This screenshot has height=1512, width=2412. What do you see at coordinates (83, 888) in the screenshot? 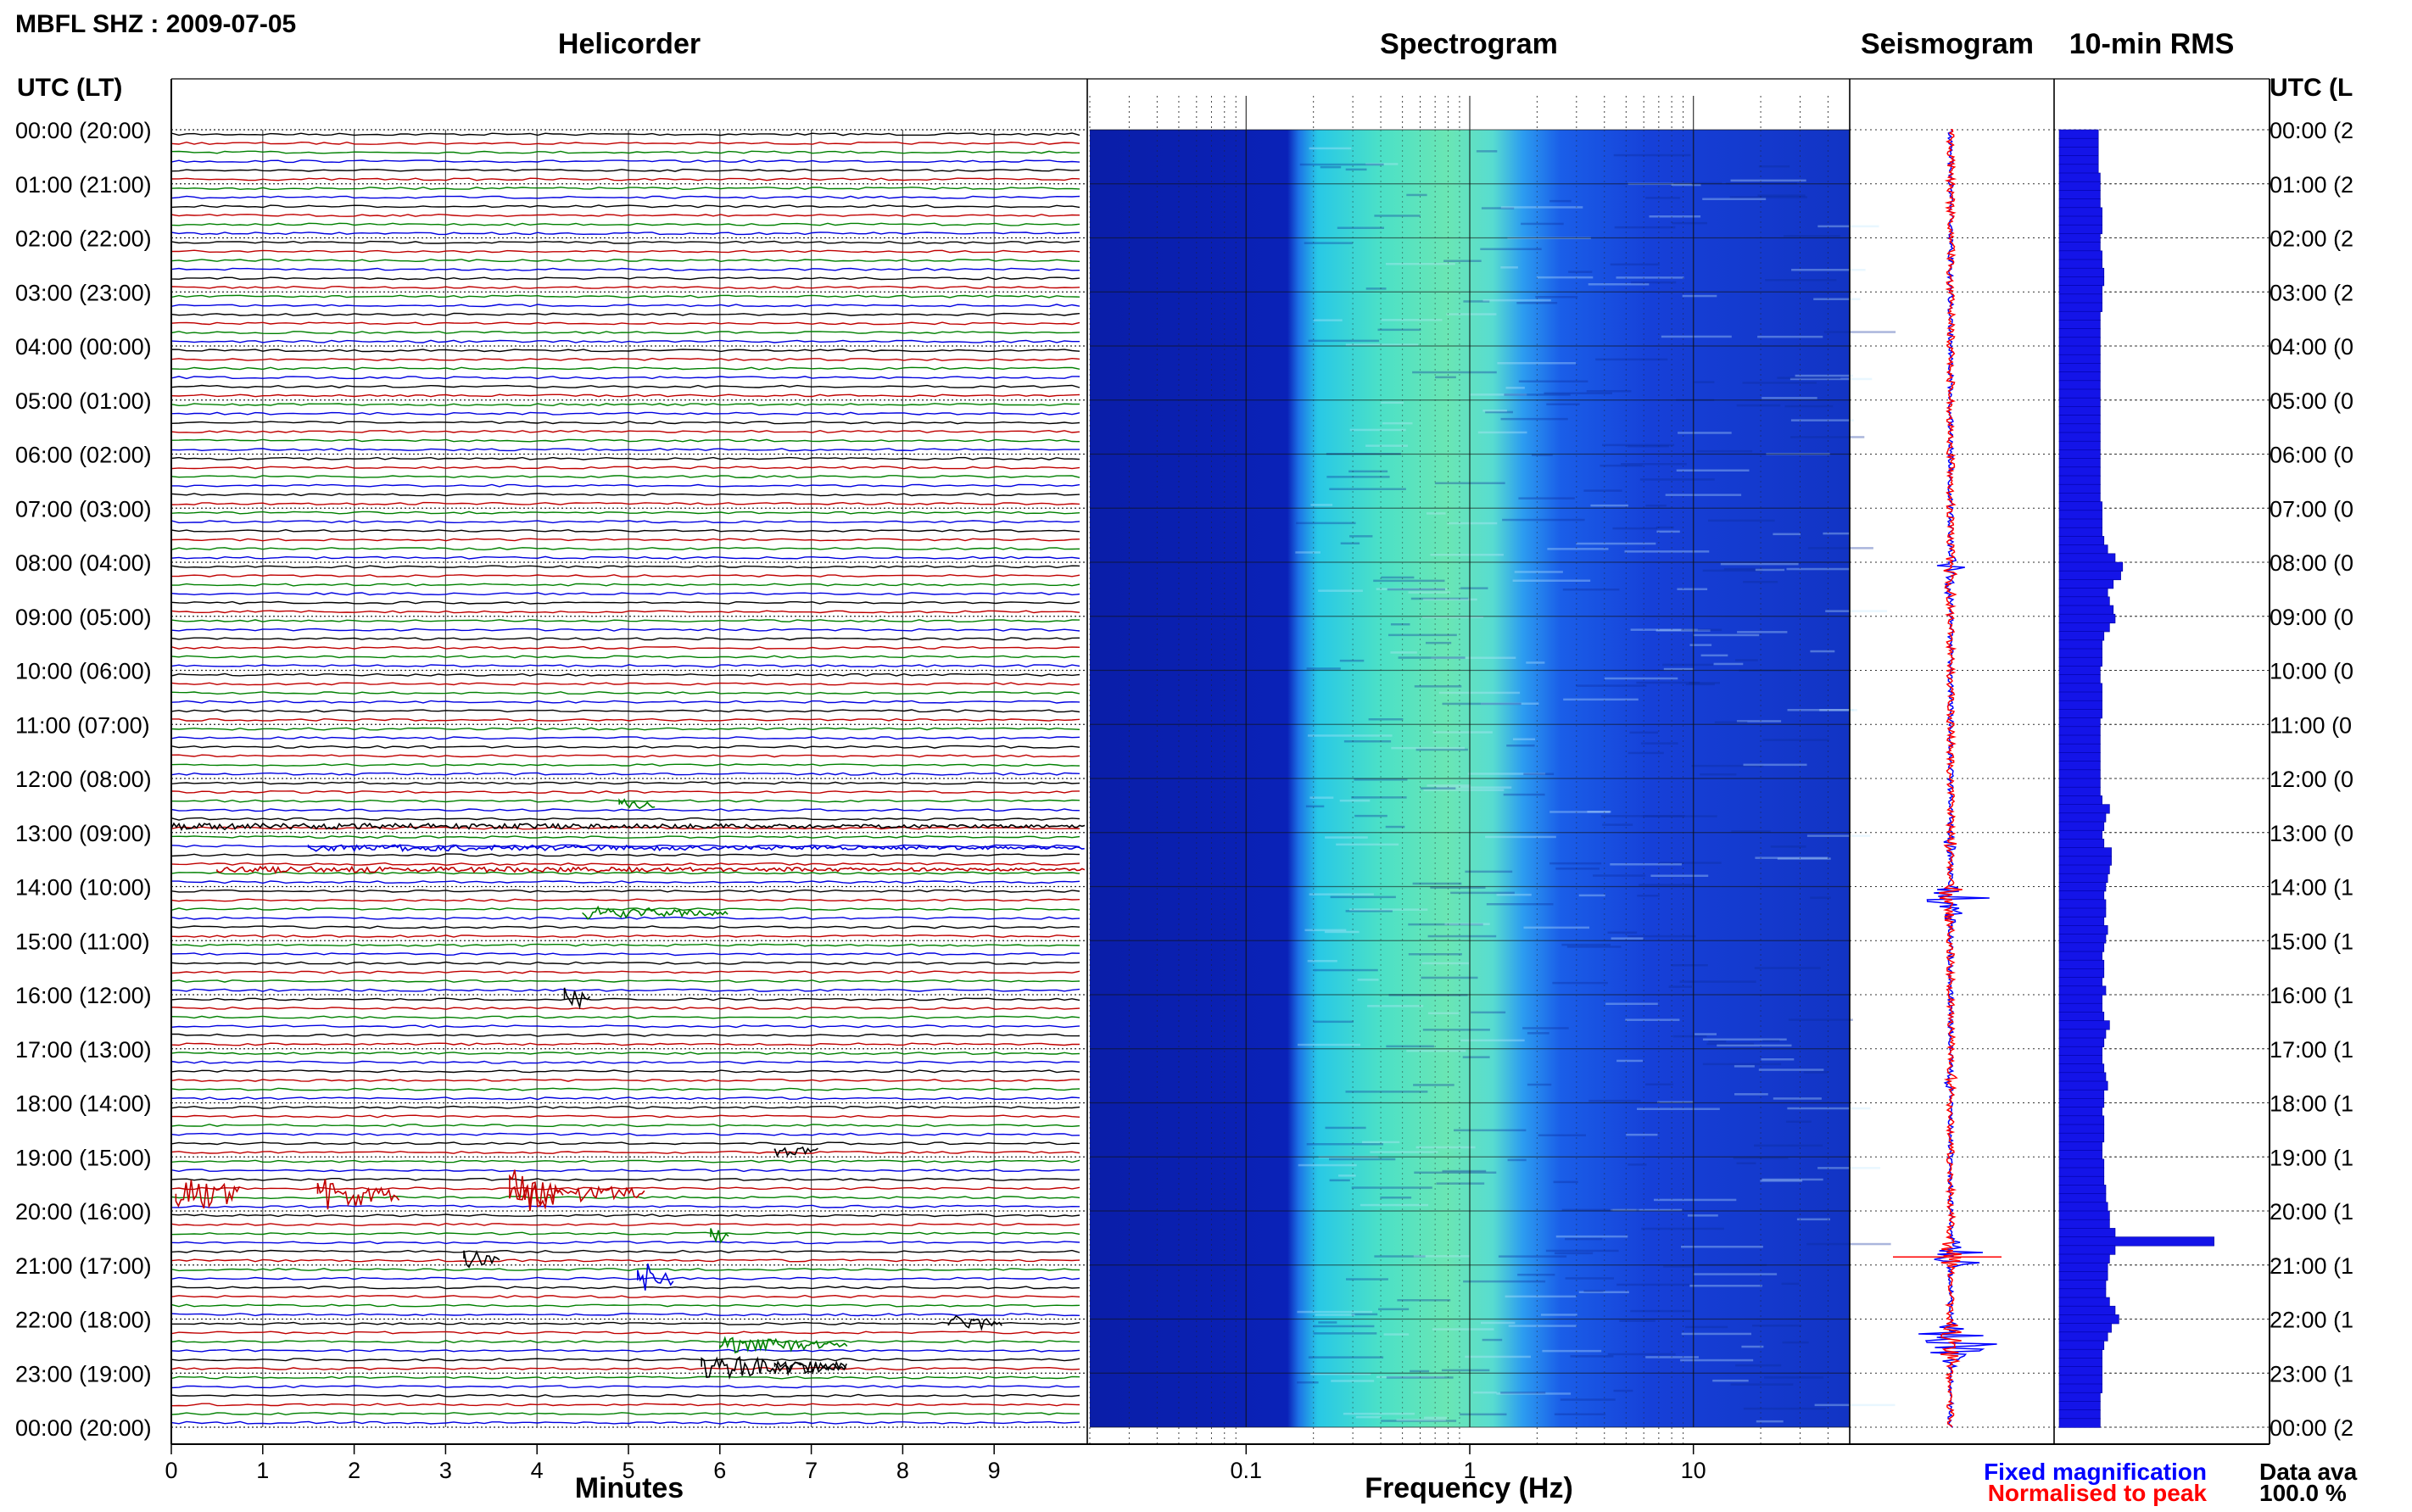
I see `time-label-left: 14:00 (10:00)` at bounding box center [83, 888].